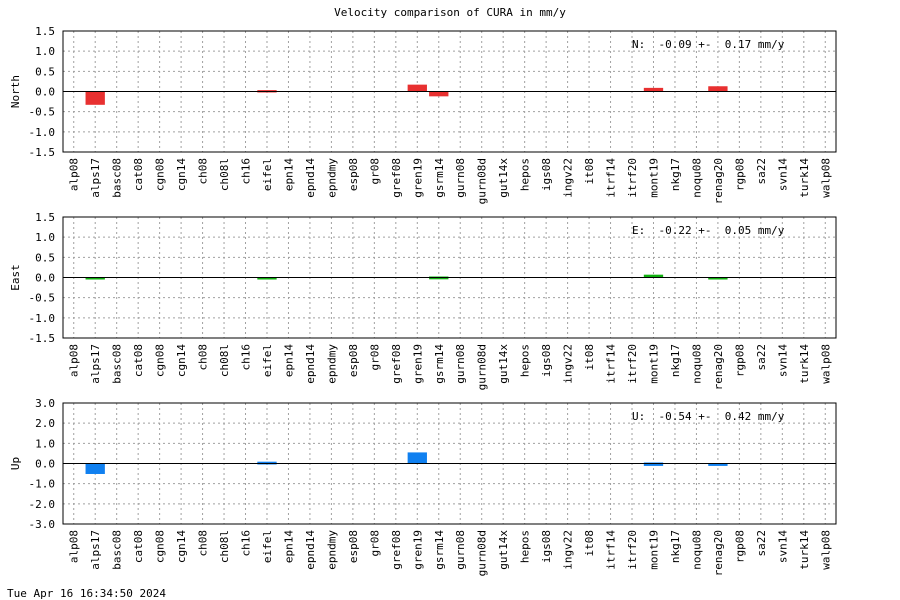  Describe the element at coordinates (782, 174) in the screenshot. I see `x-tick-label: svn14` at that location.